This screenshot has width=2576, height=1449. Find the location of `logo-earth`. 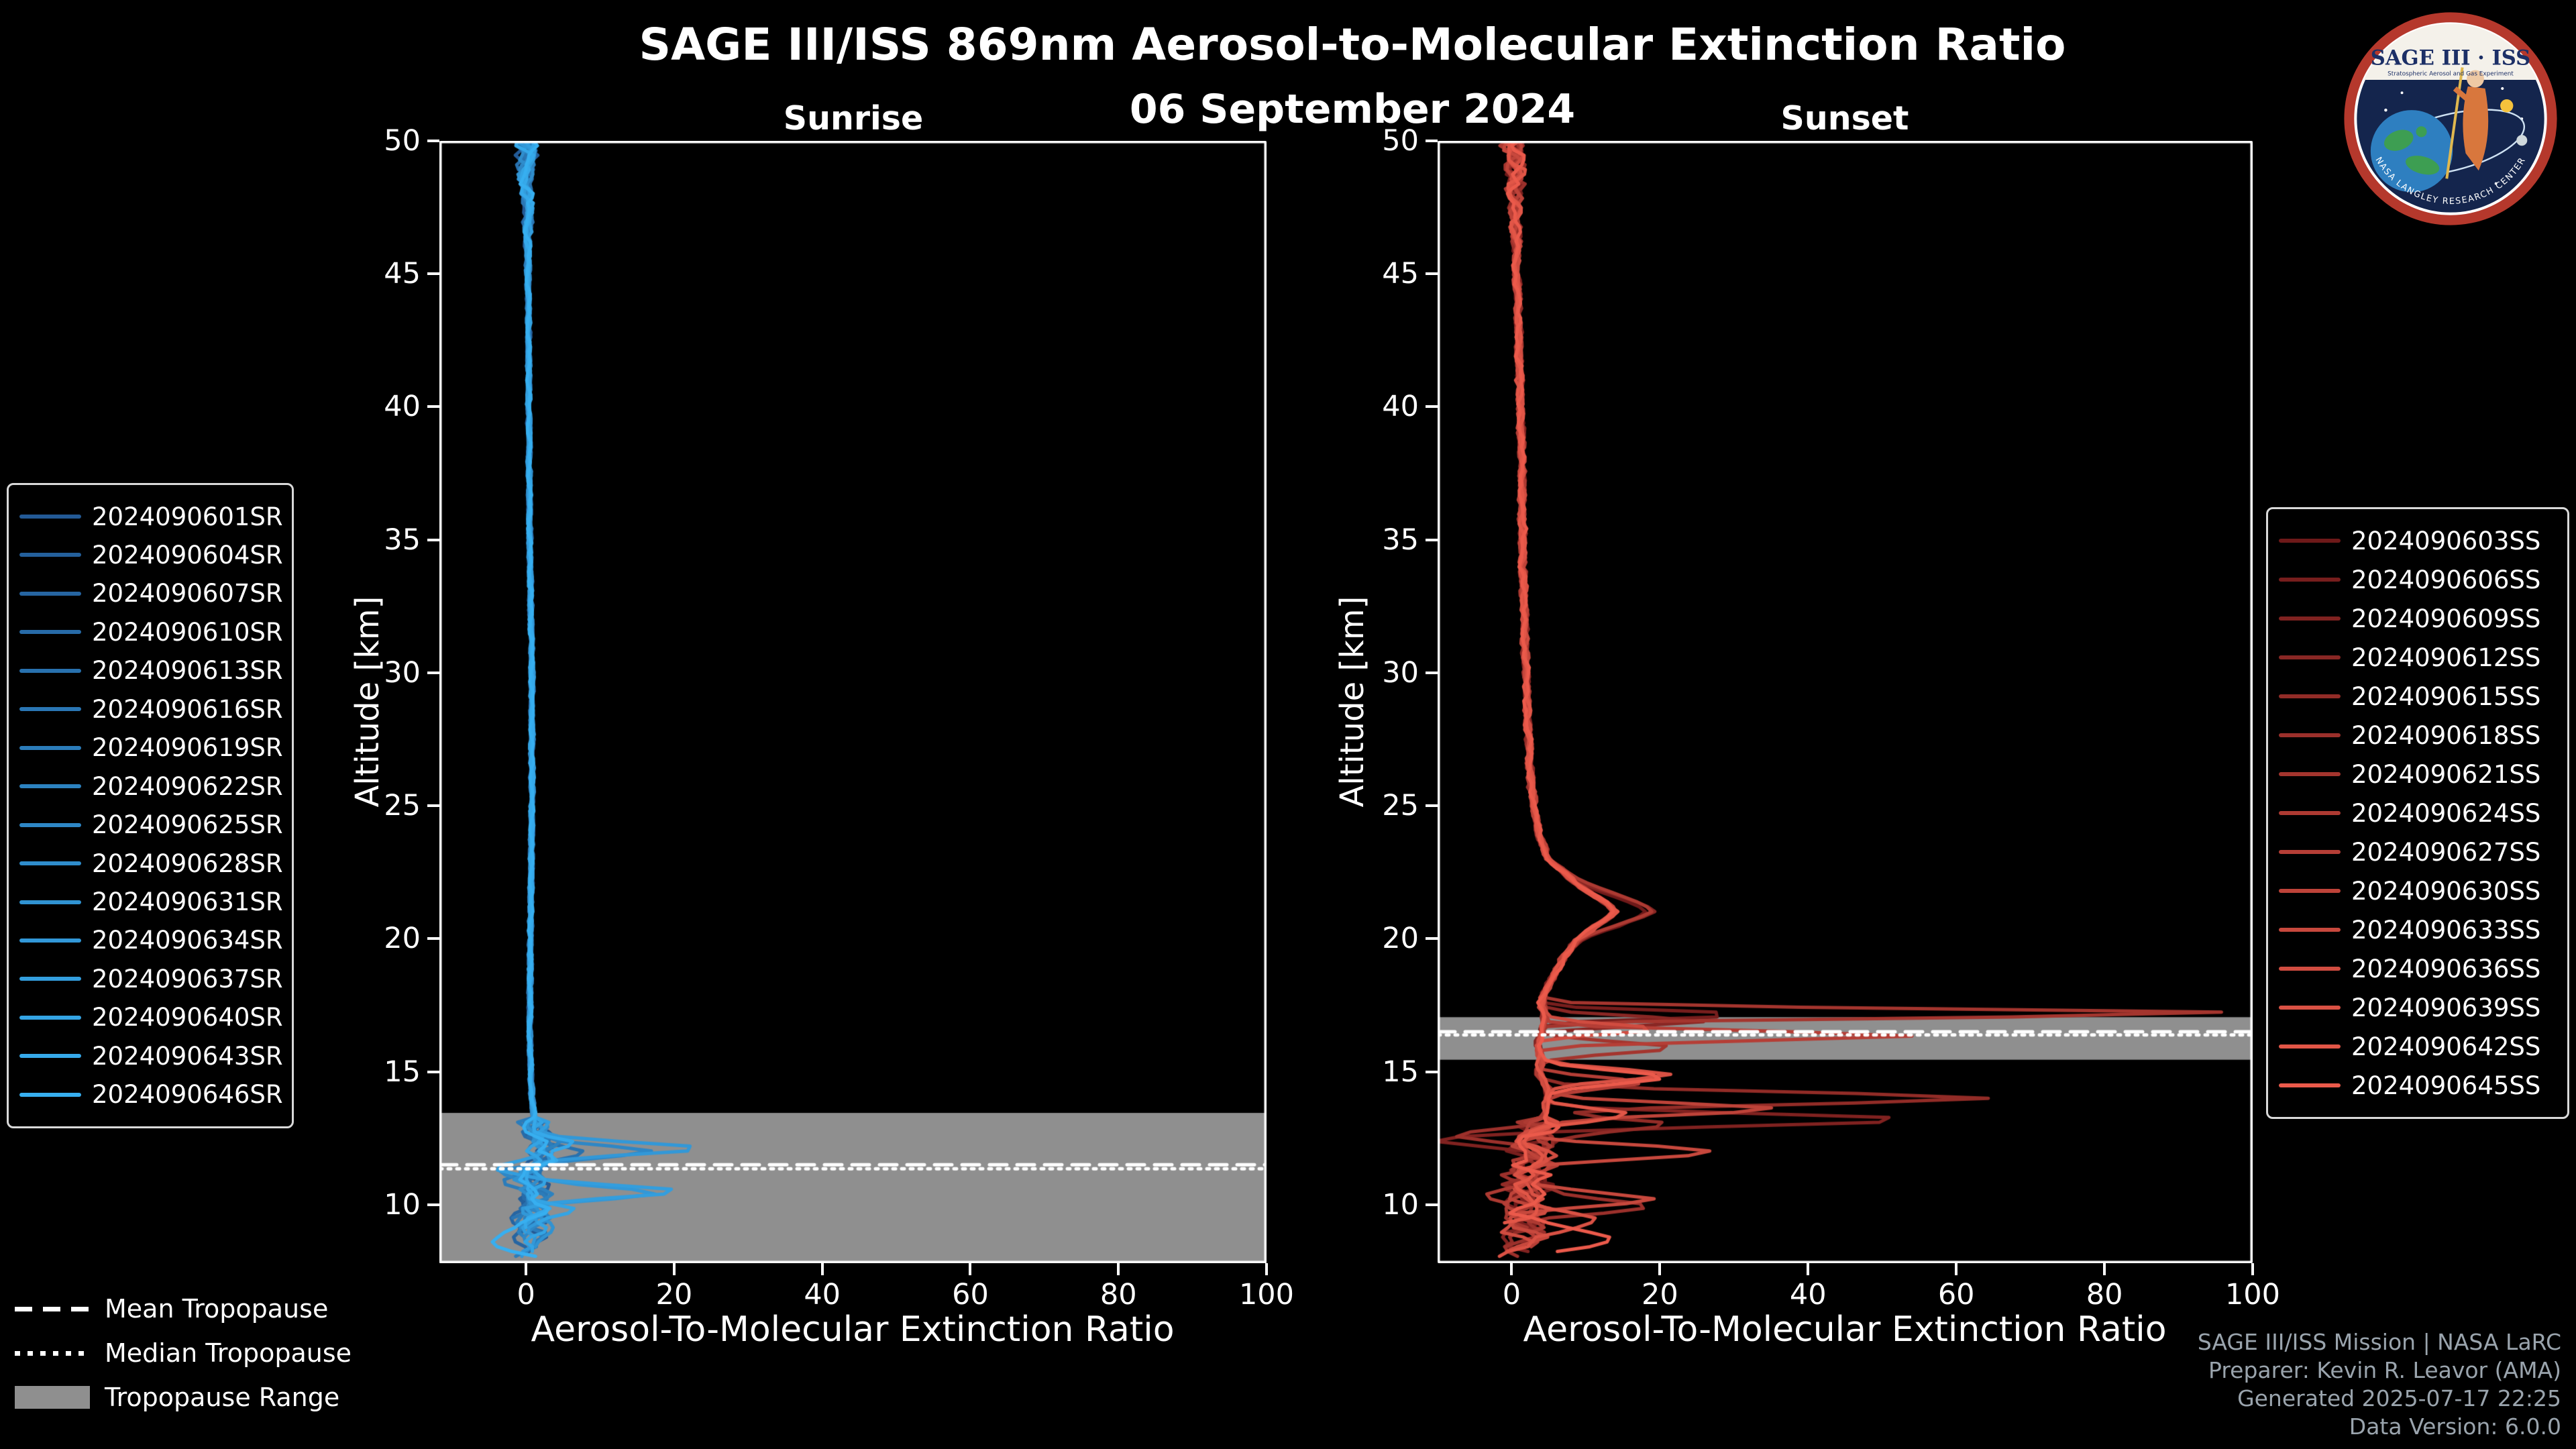

logo-earth is located at coordinates (2411, 151).